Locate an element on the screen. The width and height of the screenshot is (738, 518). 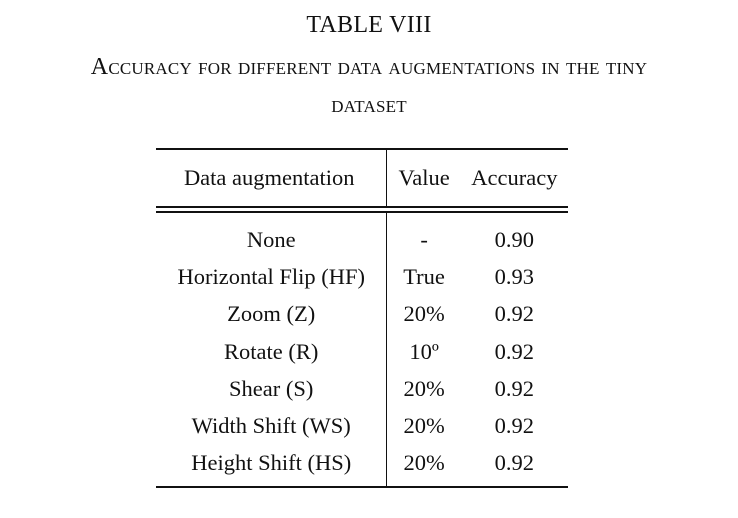
cell-accuracy: 0.93 is located at coordinates (514, 276).